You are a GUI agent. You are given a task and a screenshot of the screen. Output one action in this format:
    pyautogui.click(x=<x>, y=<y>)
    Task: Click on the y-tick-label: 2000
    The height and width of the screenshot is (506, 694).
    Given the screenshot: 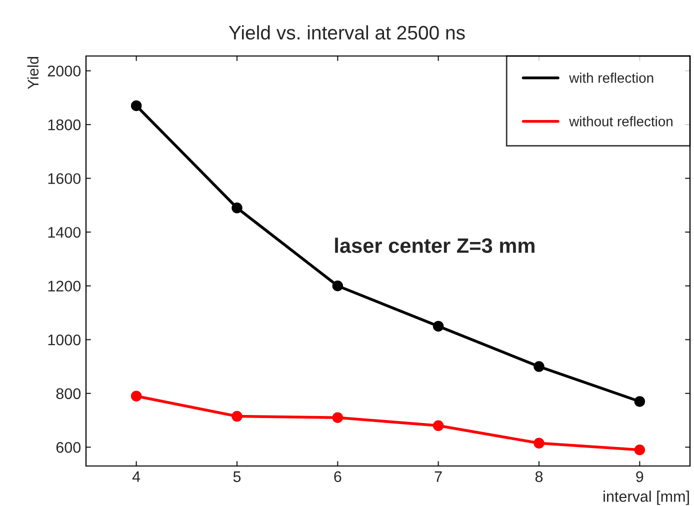 What is the action you would take?
    pyautogui.click(x=64, y=71)
    